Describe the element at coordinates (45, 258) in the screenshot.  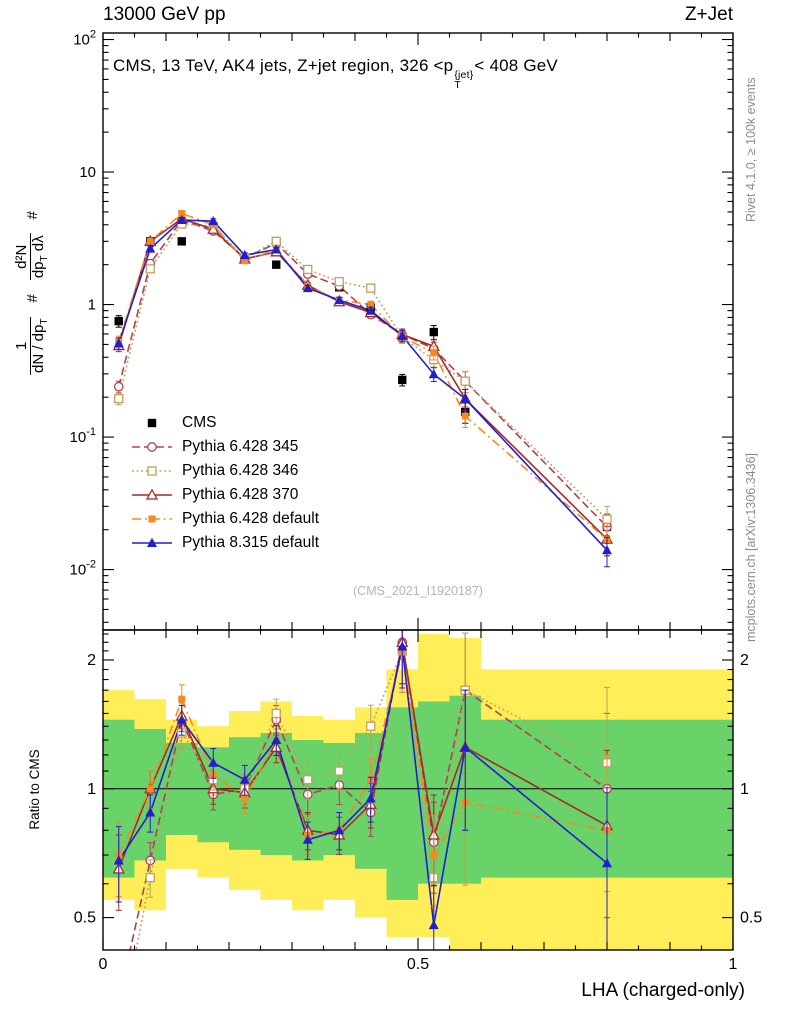
I see `ylabel-f2-den-sub: T` at that location.